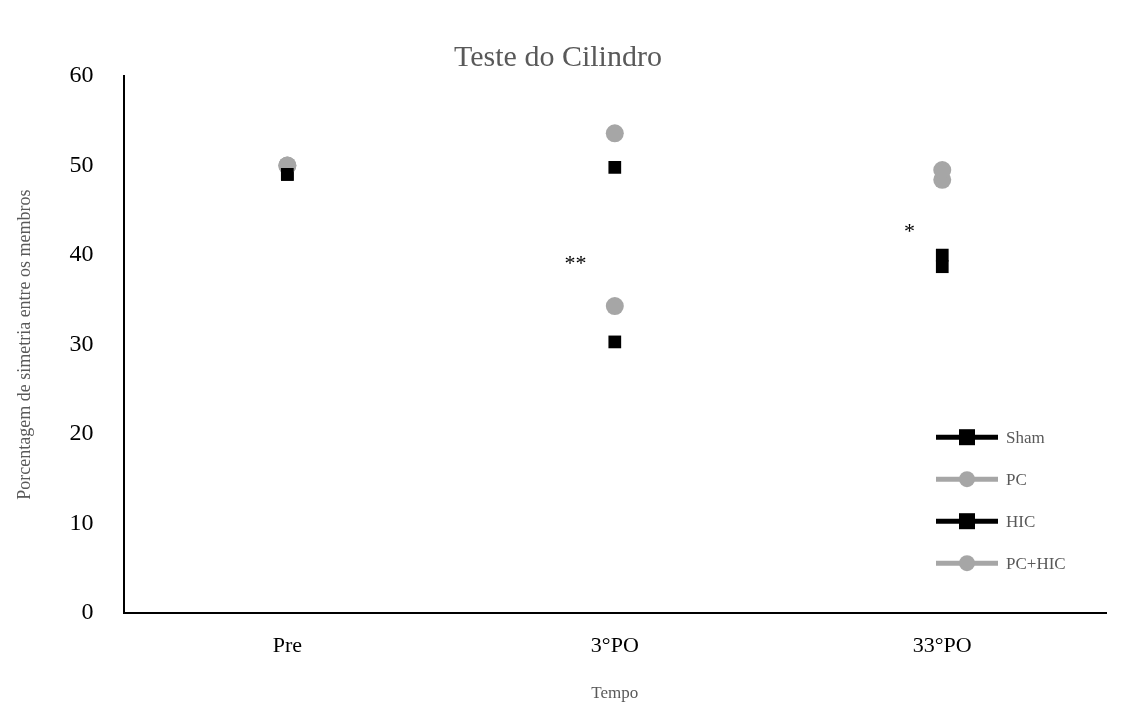  What do you see at coordinates (81, 521) in the screenshot?
I see `y-tick-label: 10` at bounding box center [81, 521].